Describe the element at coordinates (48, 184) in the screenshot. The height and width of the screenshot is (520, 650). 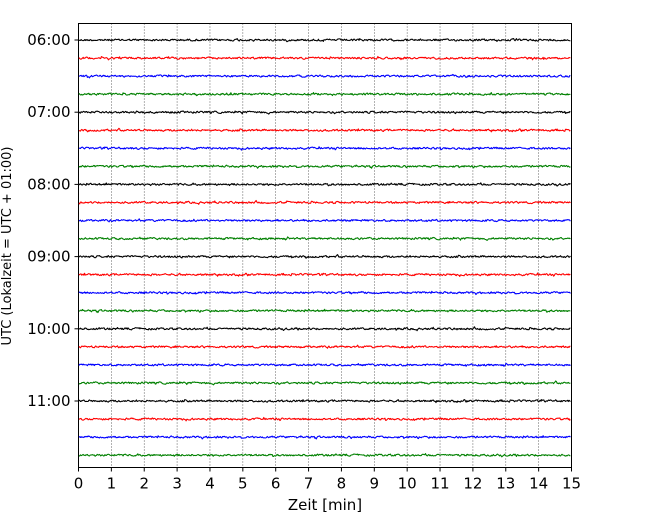
I see `y-tick-label: 08:00` at that location.